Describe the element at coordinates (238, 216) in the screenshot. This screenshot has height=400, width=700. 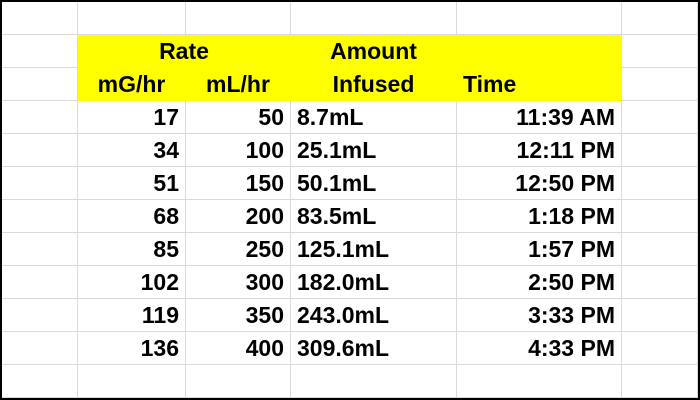
I see `data-cell: 200` at that location.